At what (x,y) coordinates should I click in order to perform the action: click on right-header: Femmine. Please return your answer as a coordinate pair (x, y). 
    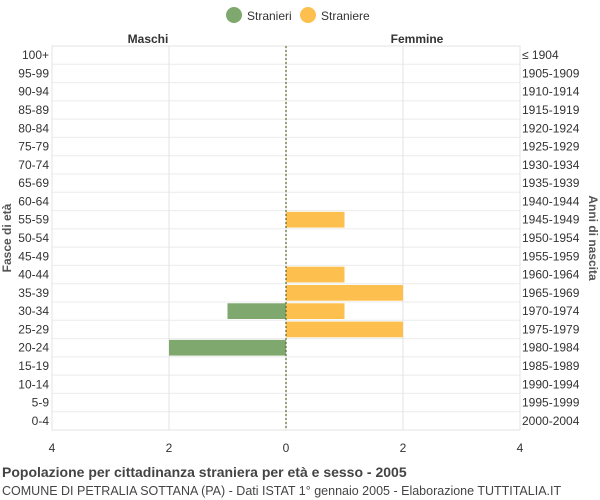
    Looking at the image, I should click on (417, 39).